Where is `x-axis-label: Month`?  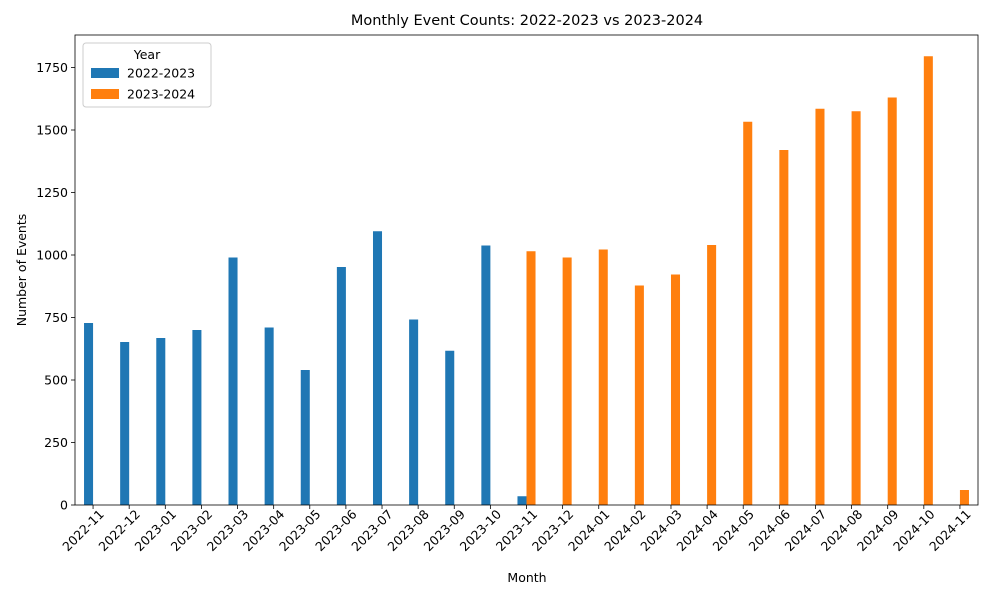 x-axis-label: Month is located at coordinates (526, 577).